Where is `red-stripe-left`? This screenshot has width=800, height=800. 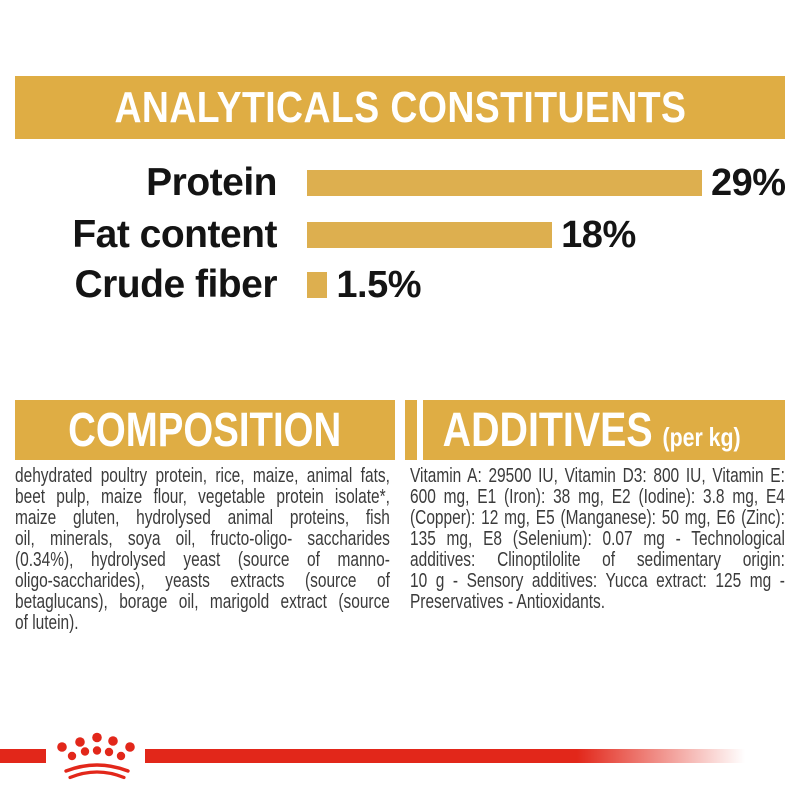
red-stripe-left is located at coordinates (23, 756).